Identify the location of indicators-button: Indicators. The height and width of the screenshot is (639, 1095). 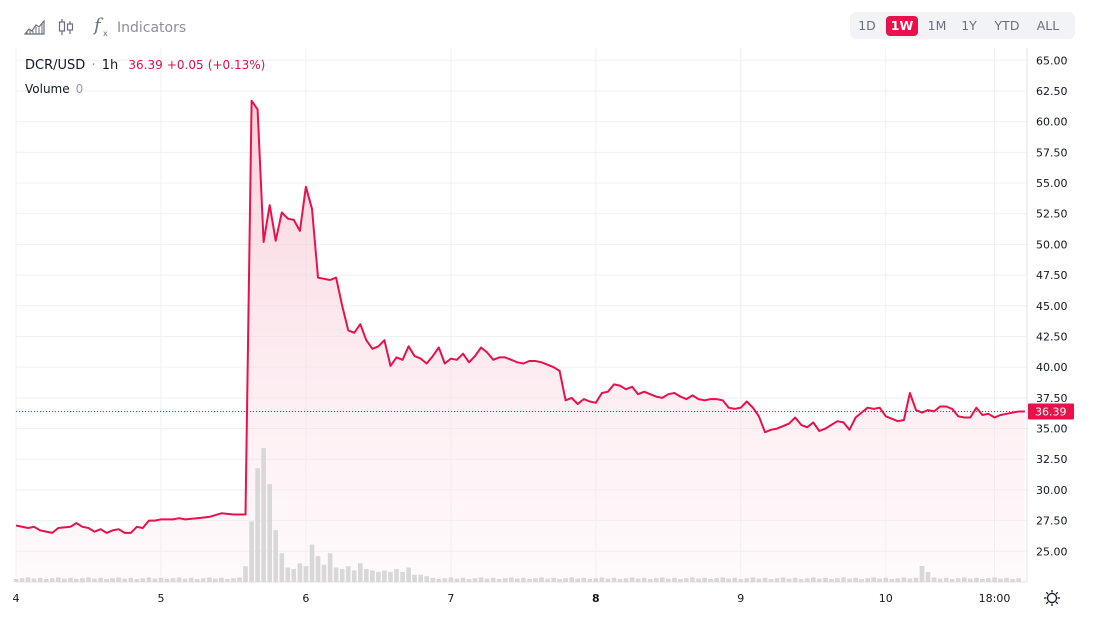
(152, 28).